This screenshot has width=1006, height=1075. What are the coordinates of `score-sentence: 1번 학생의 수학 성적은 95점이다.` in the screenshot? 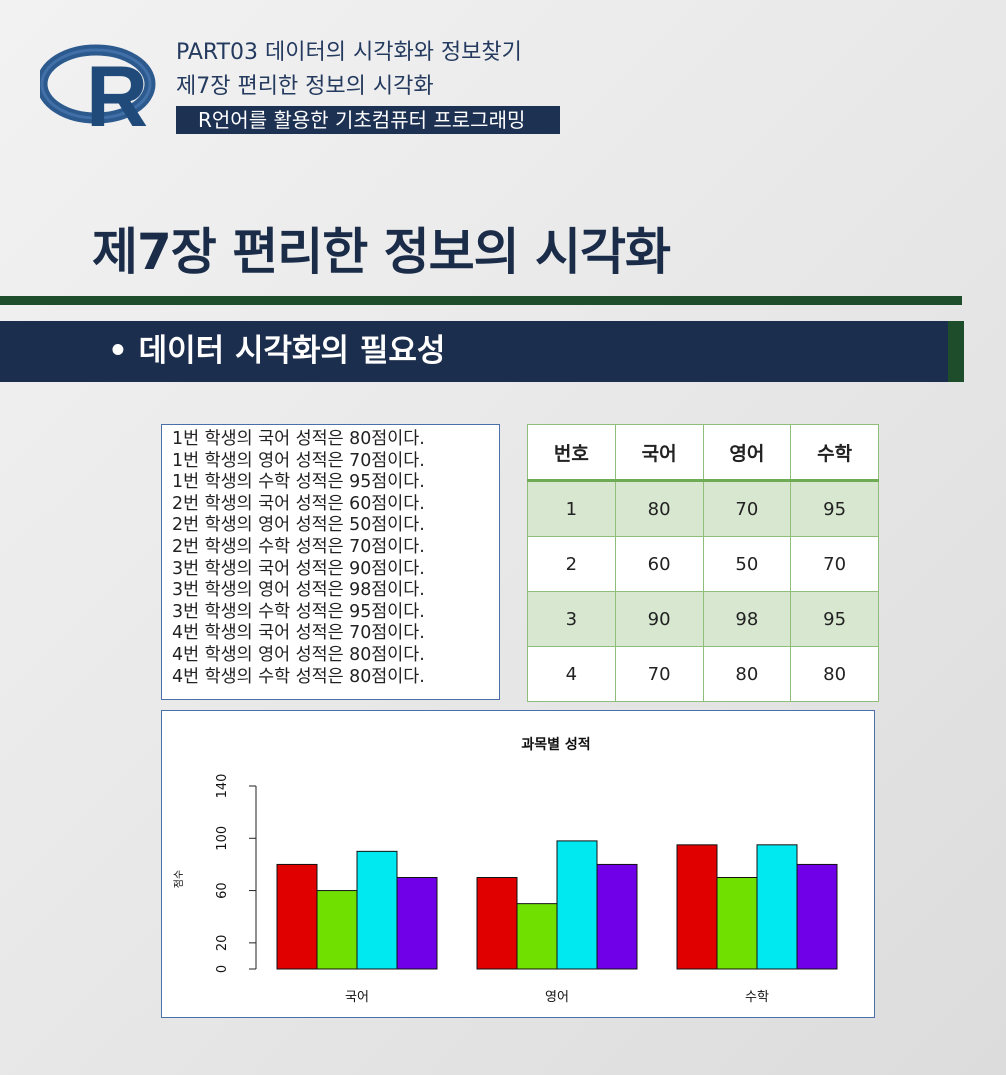 It's located at (298, 482).